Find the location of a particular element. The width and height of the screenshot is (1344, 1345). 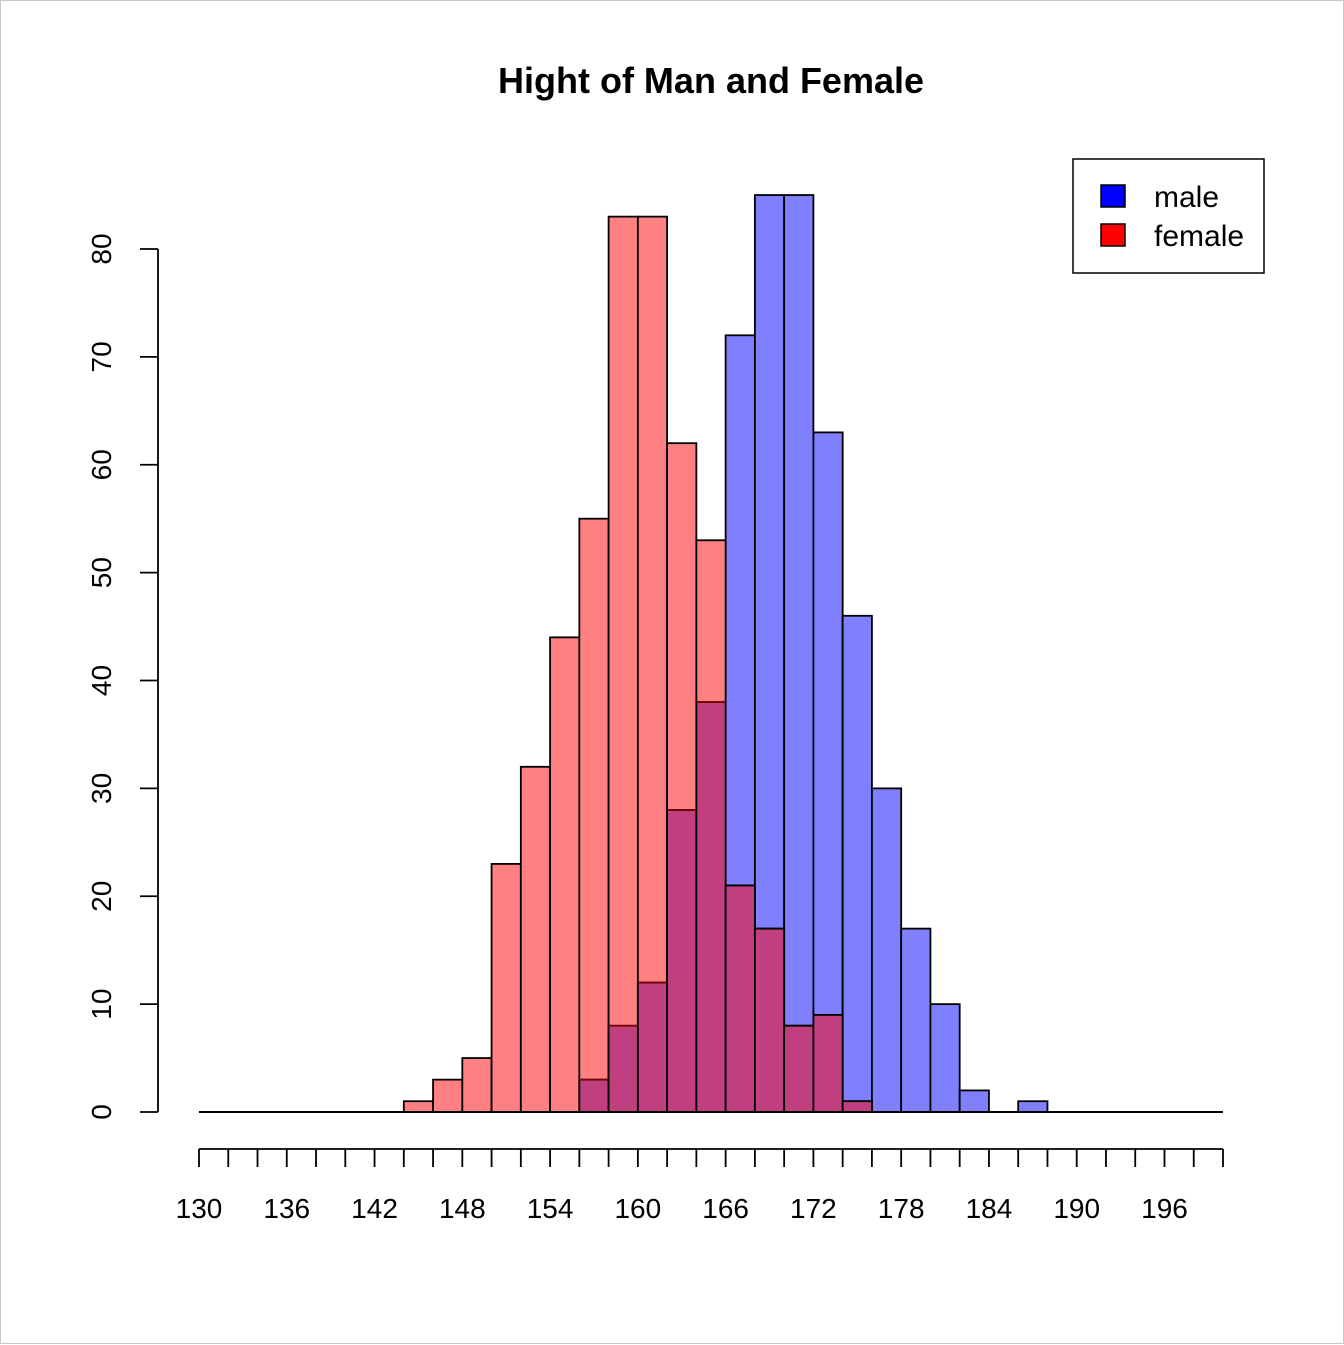

x-tick-label-166: 166 is located at coordinates (725, 1208).